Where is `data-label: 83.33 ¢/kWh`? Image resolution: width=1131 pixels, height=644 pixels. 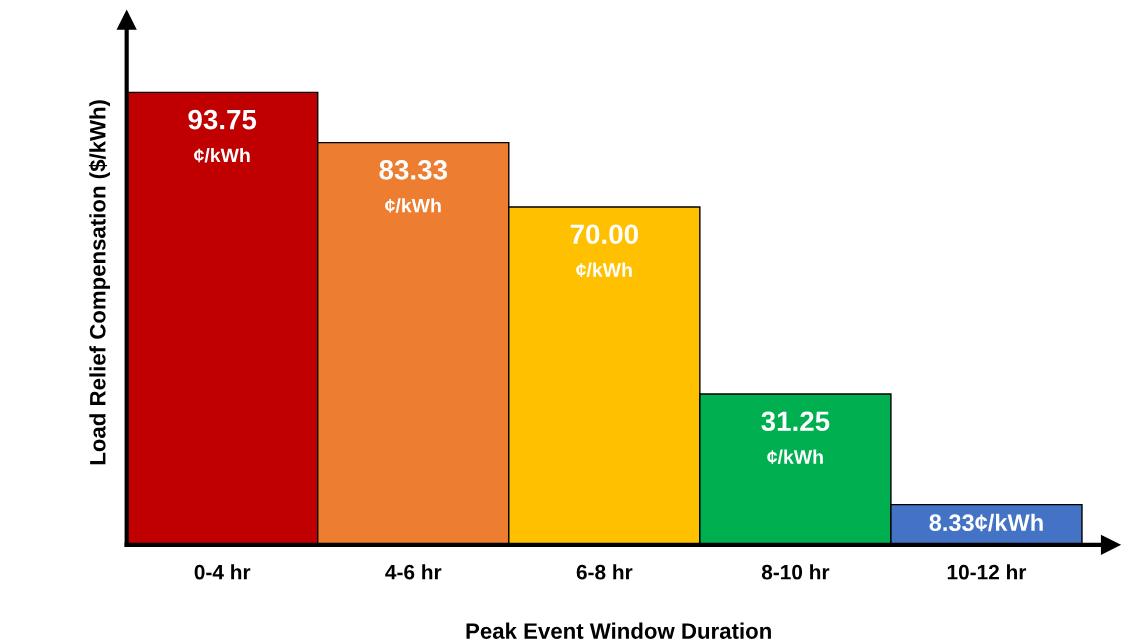 data-label: 83.33 ¢/kWh is located at coordinates (413, 186).